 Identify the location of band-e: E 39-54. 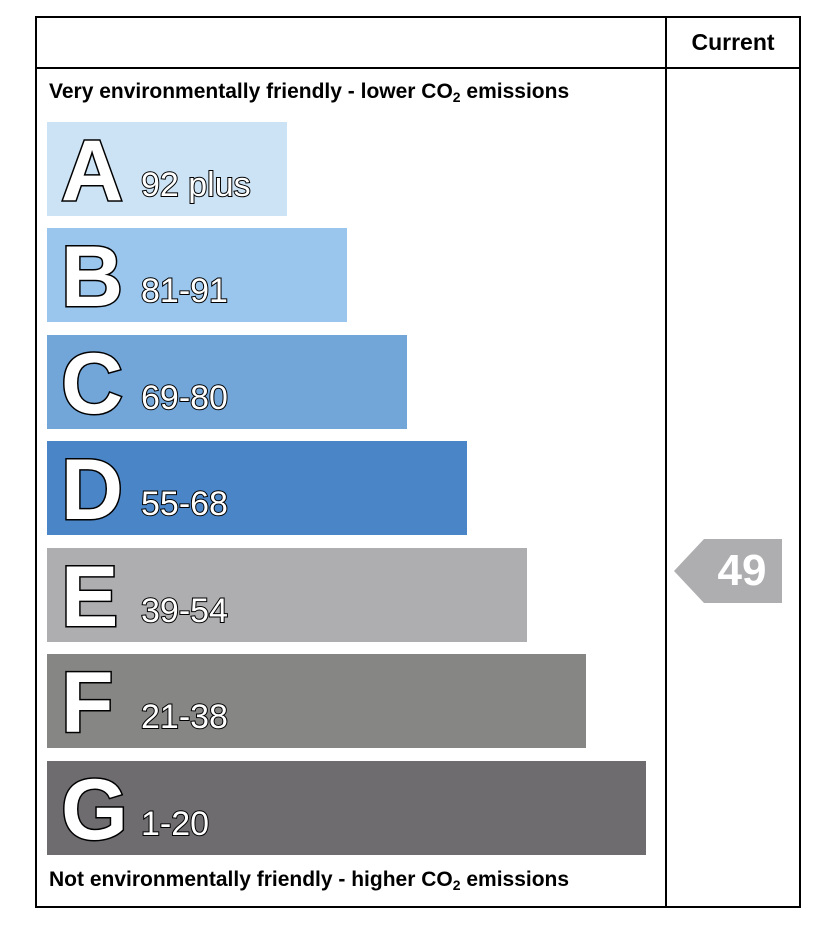
(287, 595).